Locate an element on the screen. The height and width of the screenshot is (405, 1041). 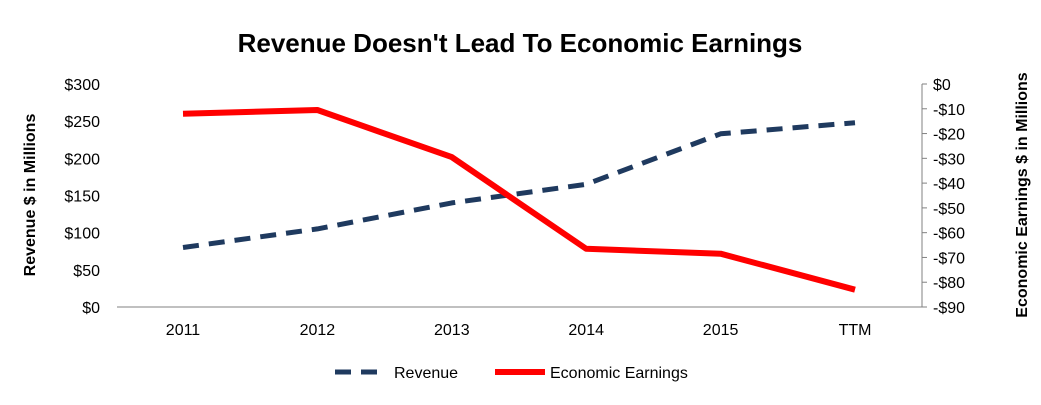
right-tick-label: -$30 is located at coordinates (949, 159).